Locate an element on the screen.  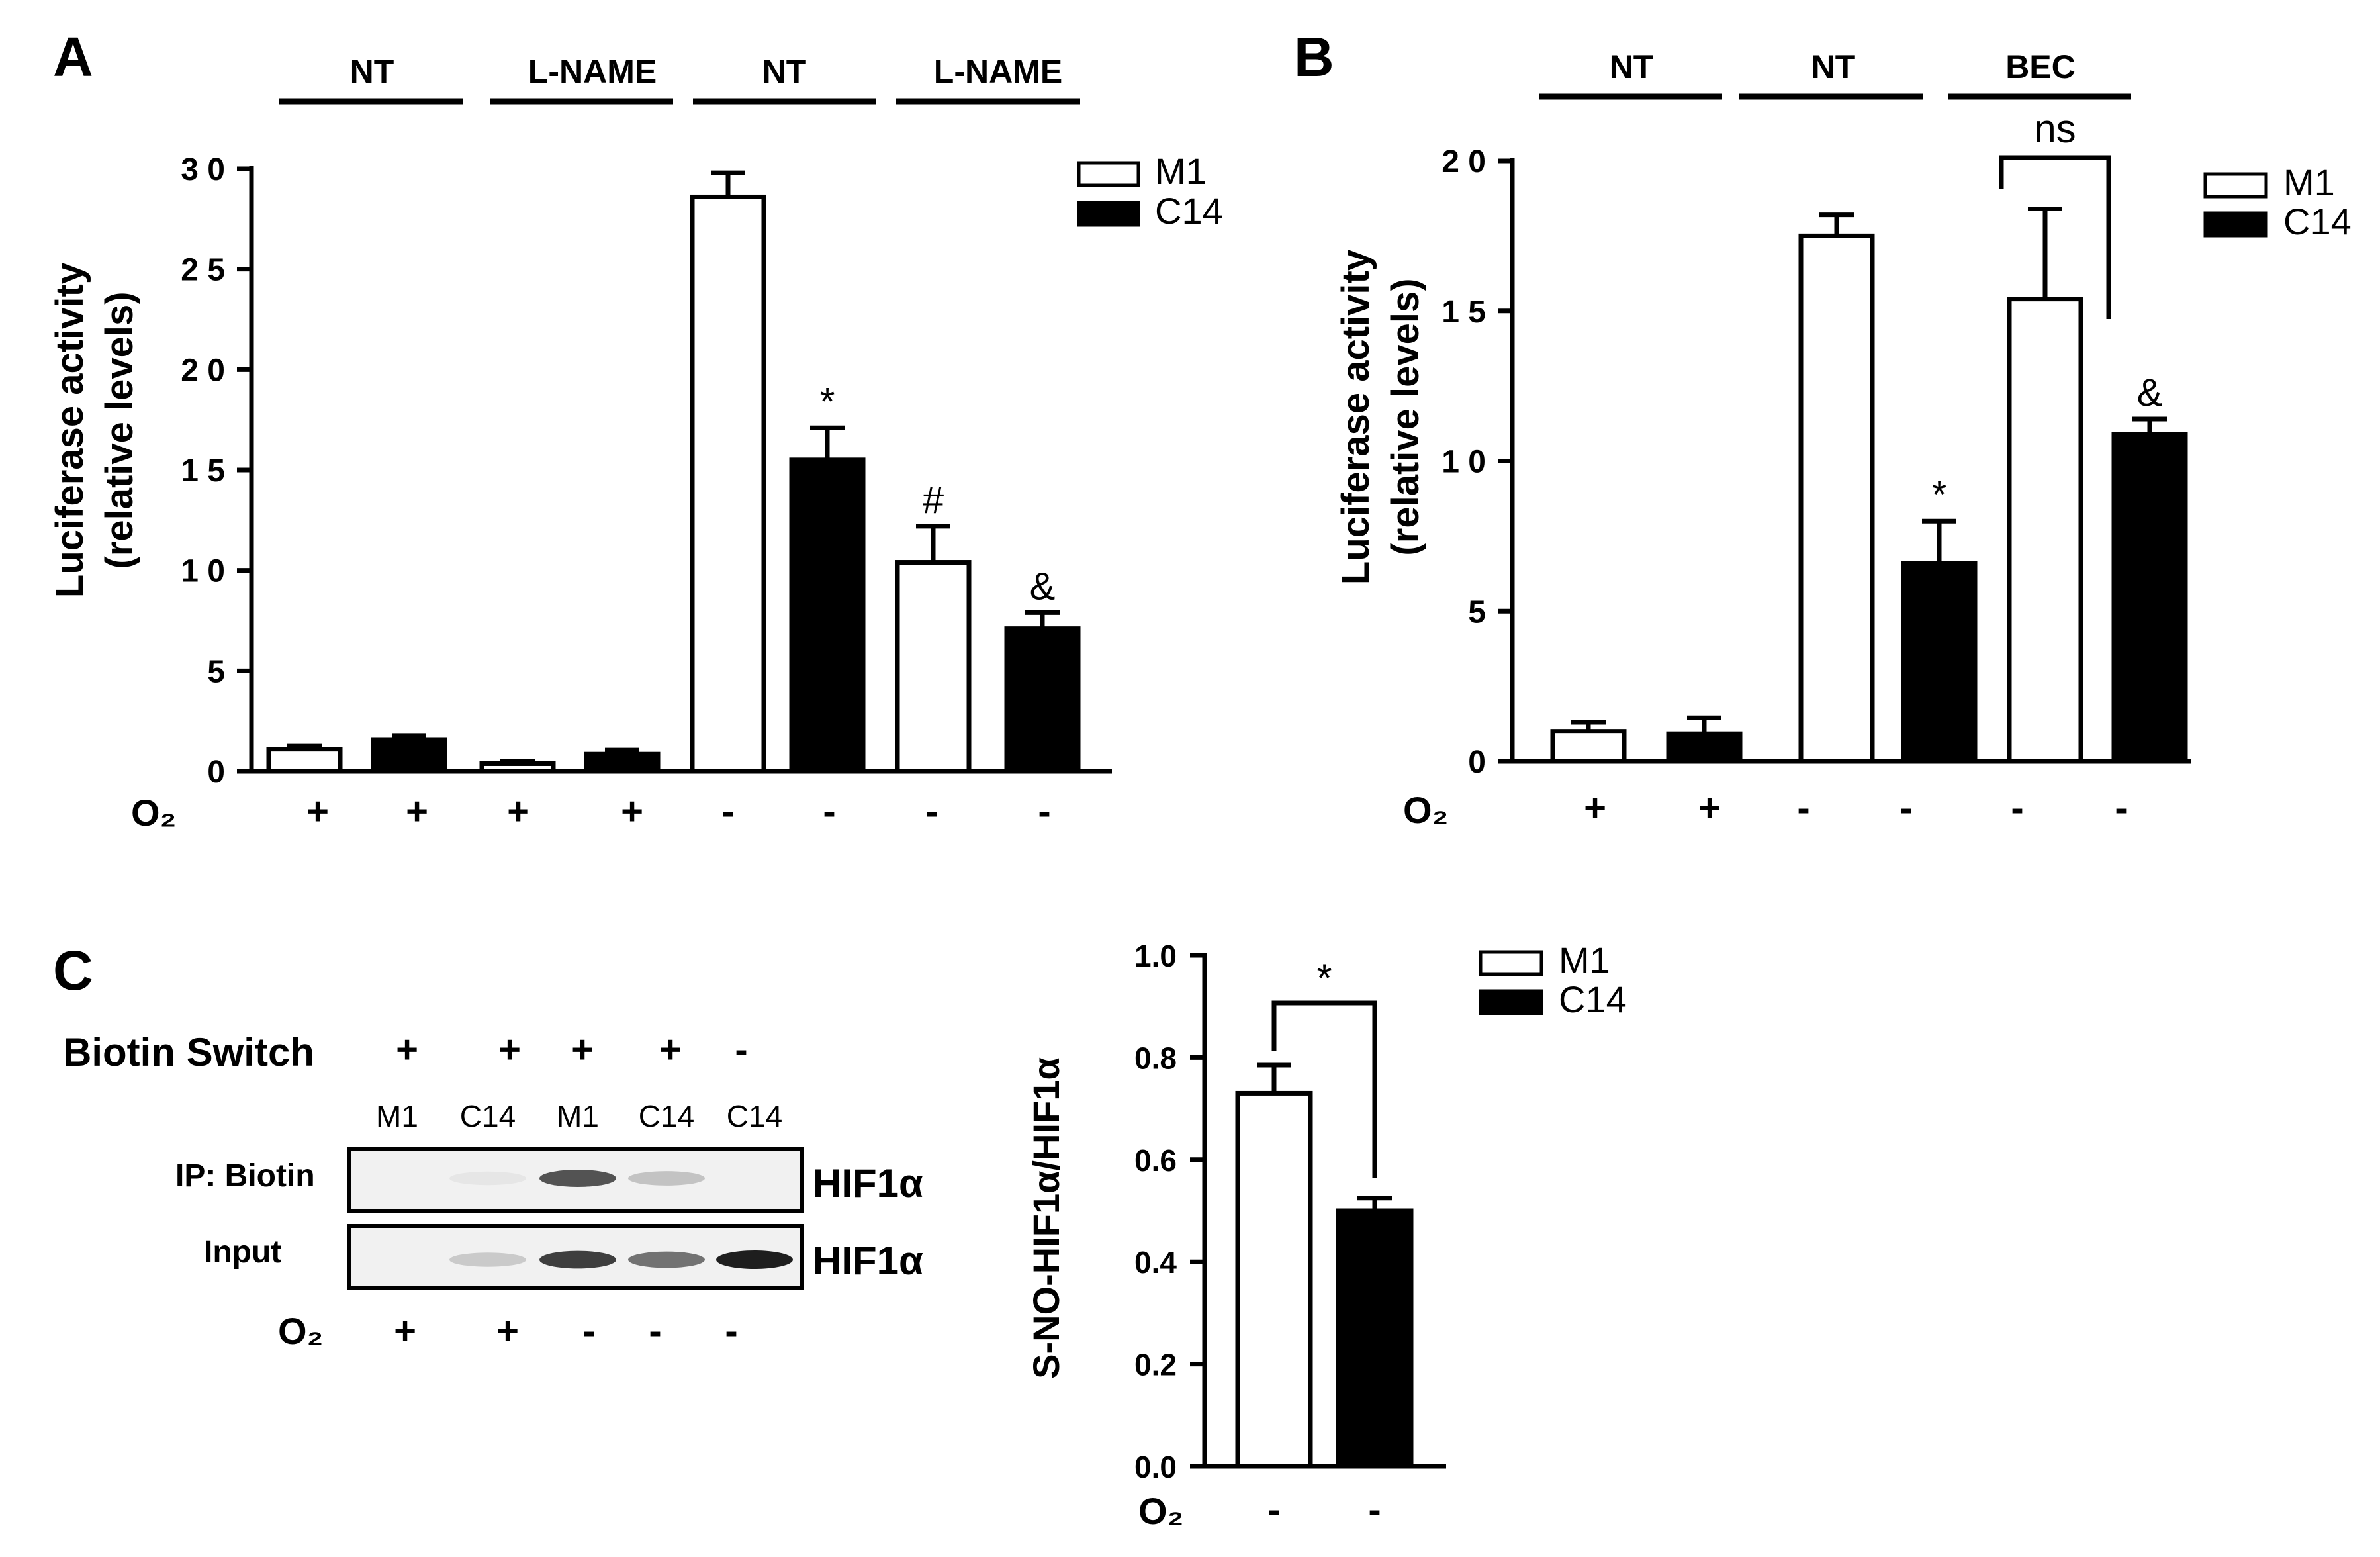
biotin-switch-row: + + + + - is located at coordinates (572, 1049).